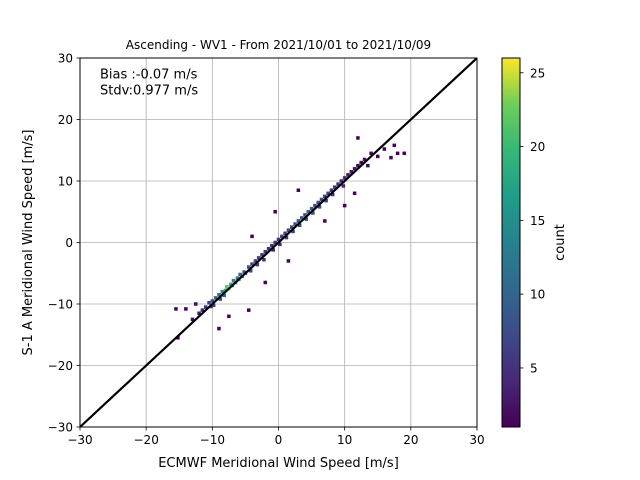 The image size is (640, 480). Describe the element at coordinates (537, 147) in the screenshot. I see `colorbar-tick-label: 20` at that location.